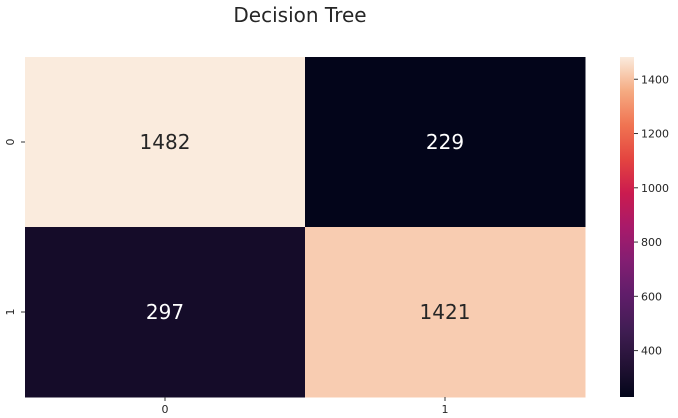 The image size is (678, 418). What do you see at coordinates (165, 409) in the screenshot?
I see `x-tick-label: 0` at bounding box center [165, 409].